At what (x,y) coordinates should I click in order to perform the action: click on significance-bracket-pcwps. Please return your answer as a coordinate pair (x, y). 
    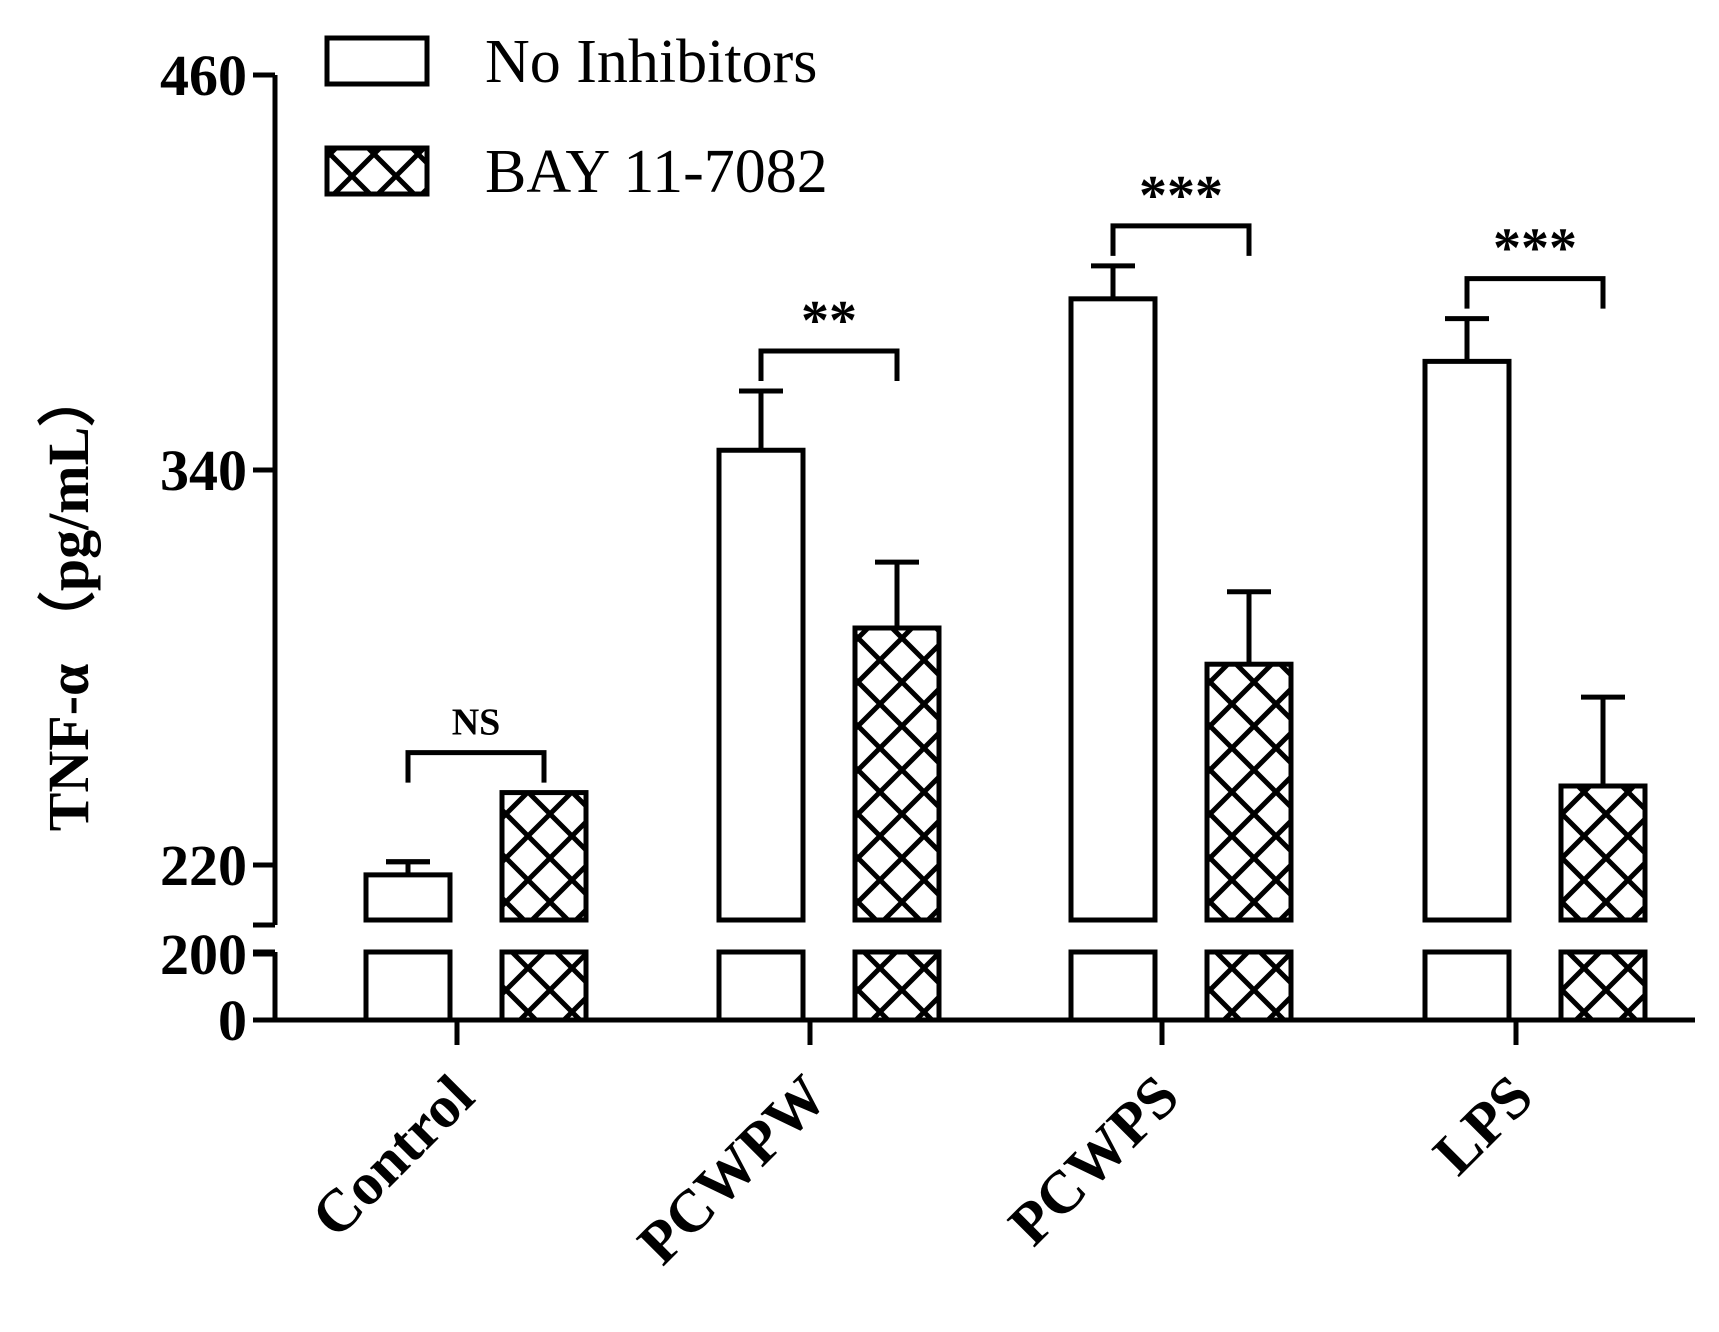
    Looking at the image, I should click on (1181, 239).